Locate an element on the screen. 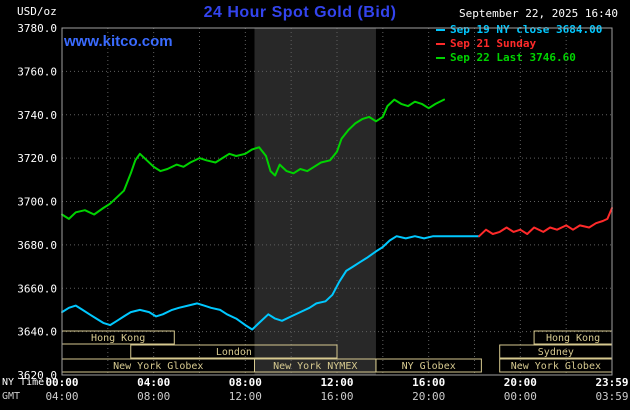  session-label: NY Globex is located at coordinates (429, 366).